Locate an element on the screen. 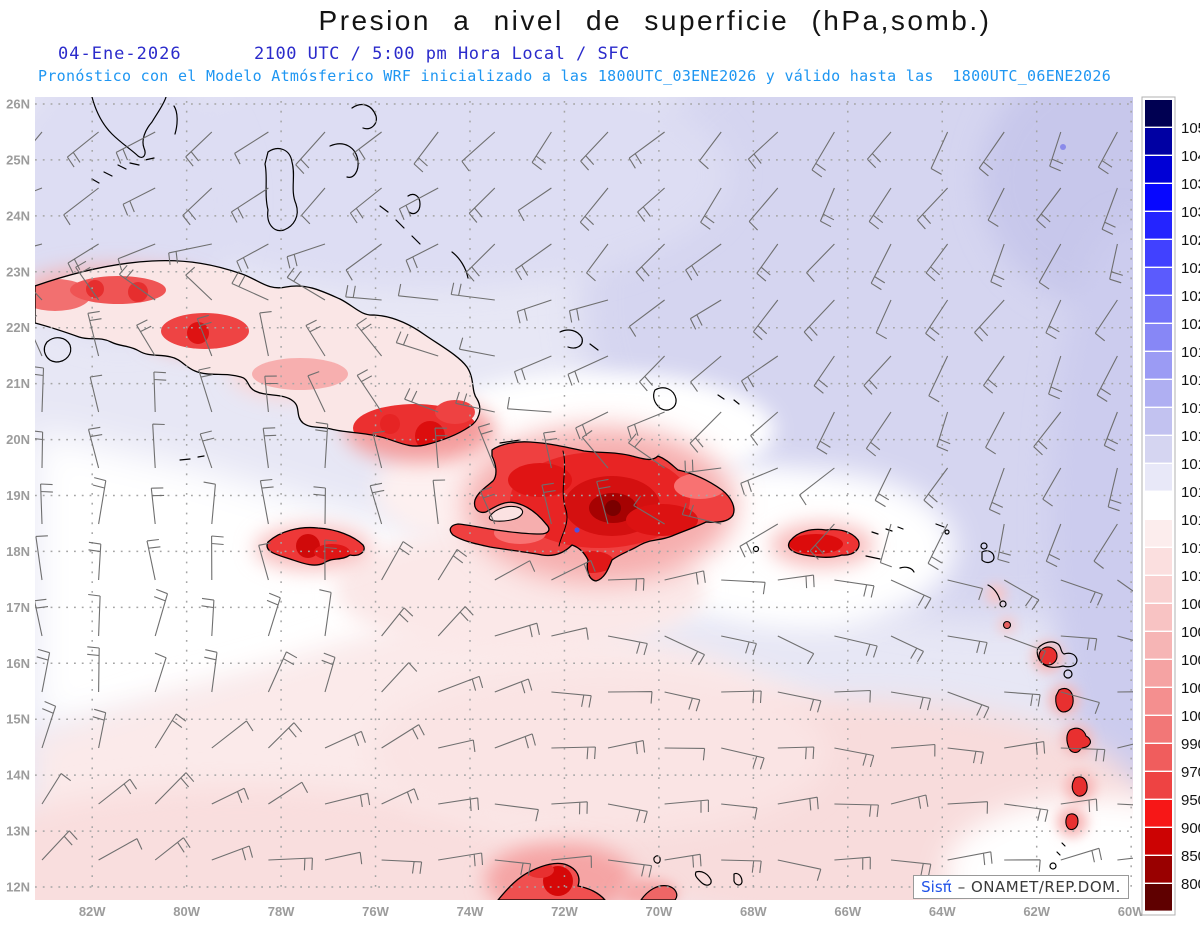  florida-keys is located at coordinates (123, 170).